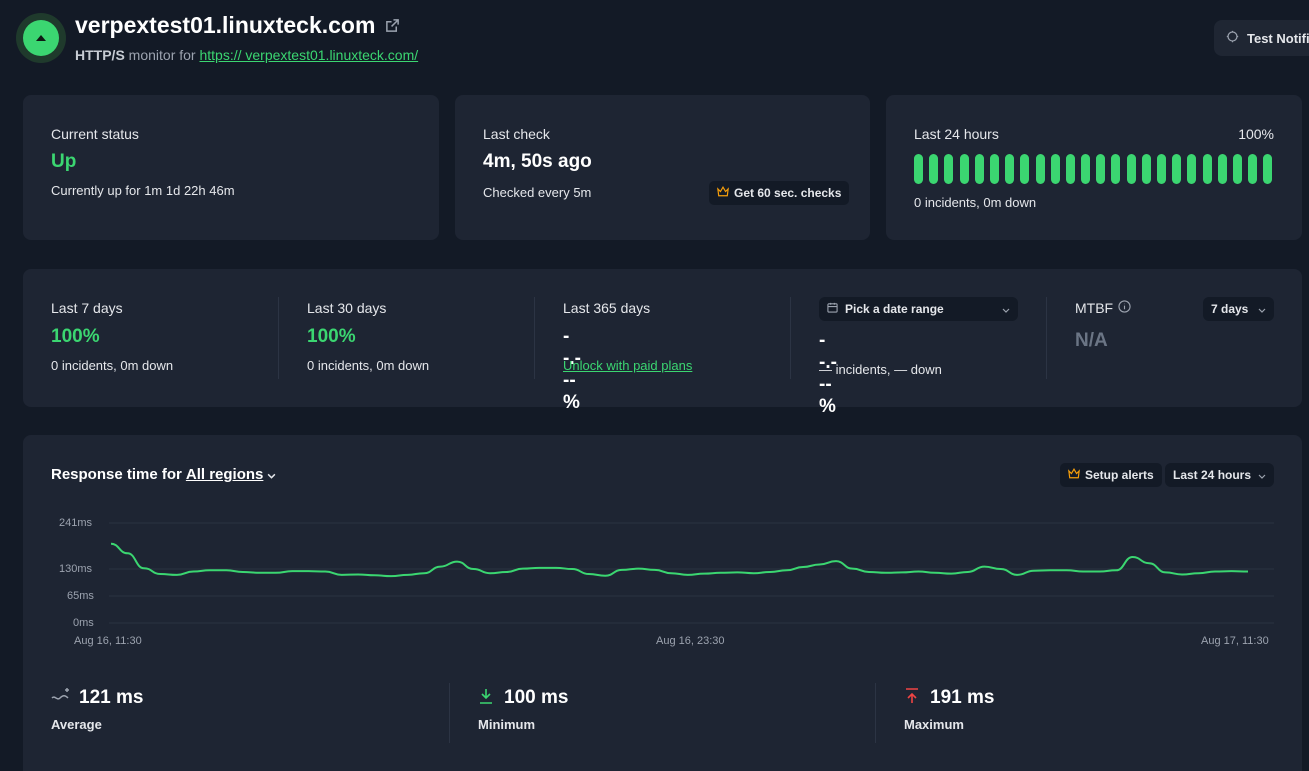 The image size is (1309, 771). What do you see at coordinates (1119, 475) in the screenshot?
I see `setup-alerts-label: Setup alerts` at bounding box center [1119, 475].